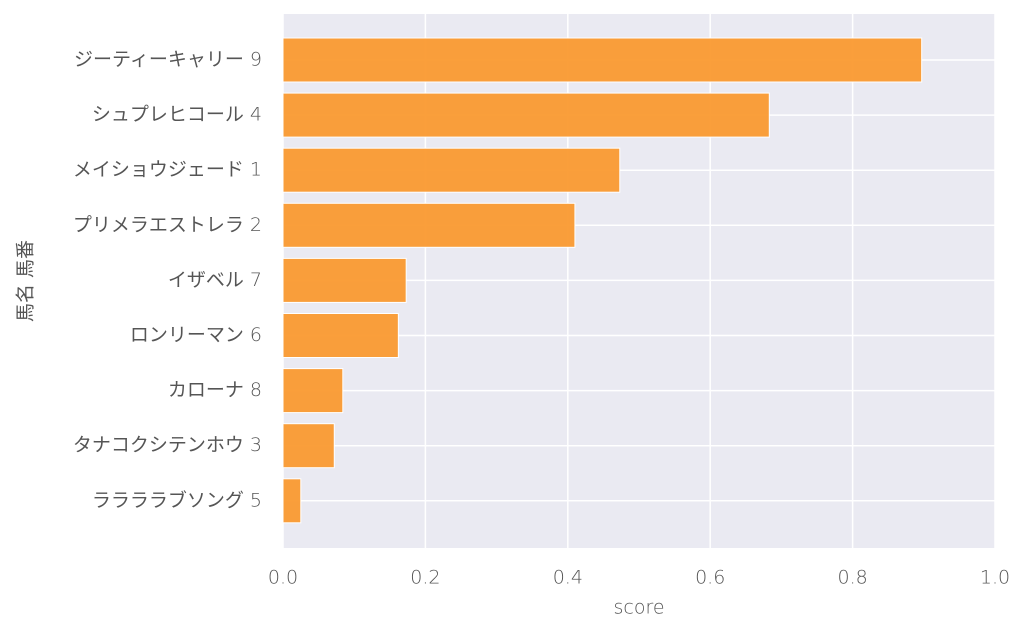 This screenshot has width=1024, height=638. What do you see at coordinates (177, 115) in the screenshot?
I see `y-tick-label: シュプレヒコール 4` at bounding box center [177, 115].